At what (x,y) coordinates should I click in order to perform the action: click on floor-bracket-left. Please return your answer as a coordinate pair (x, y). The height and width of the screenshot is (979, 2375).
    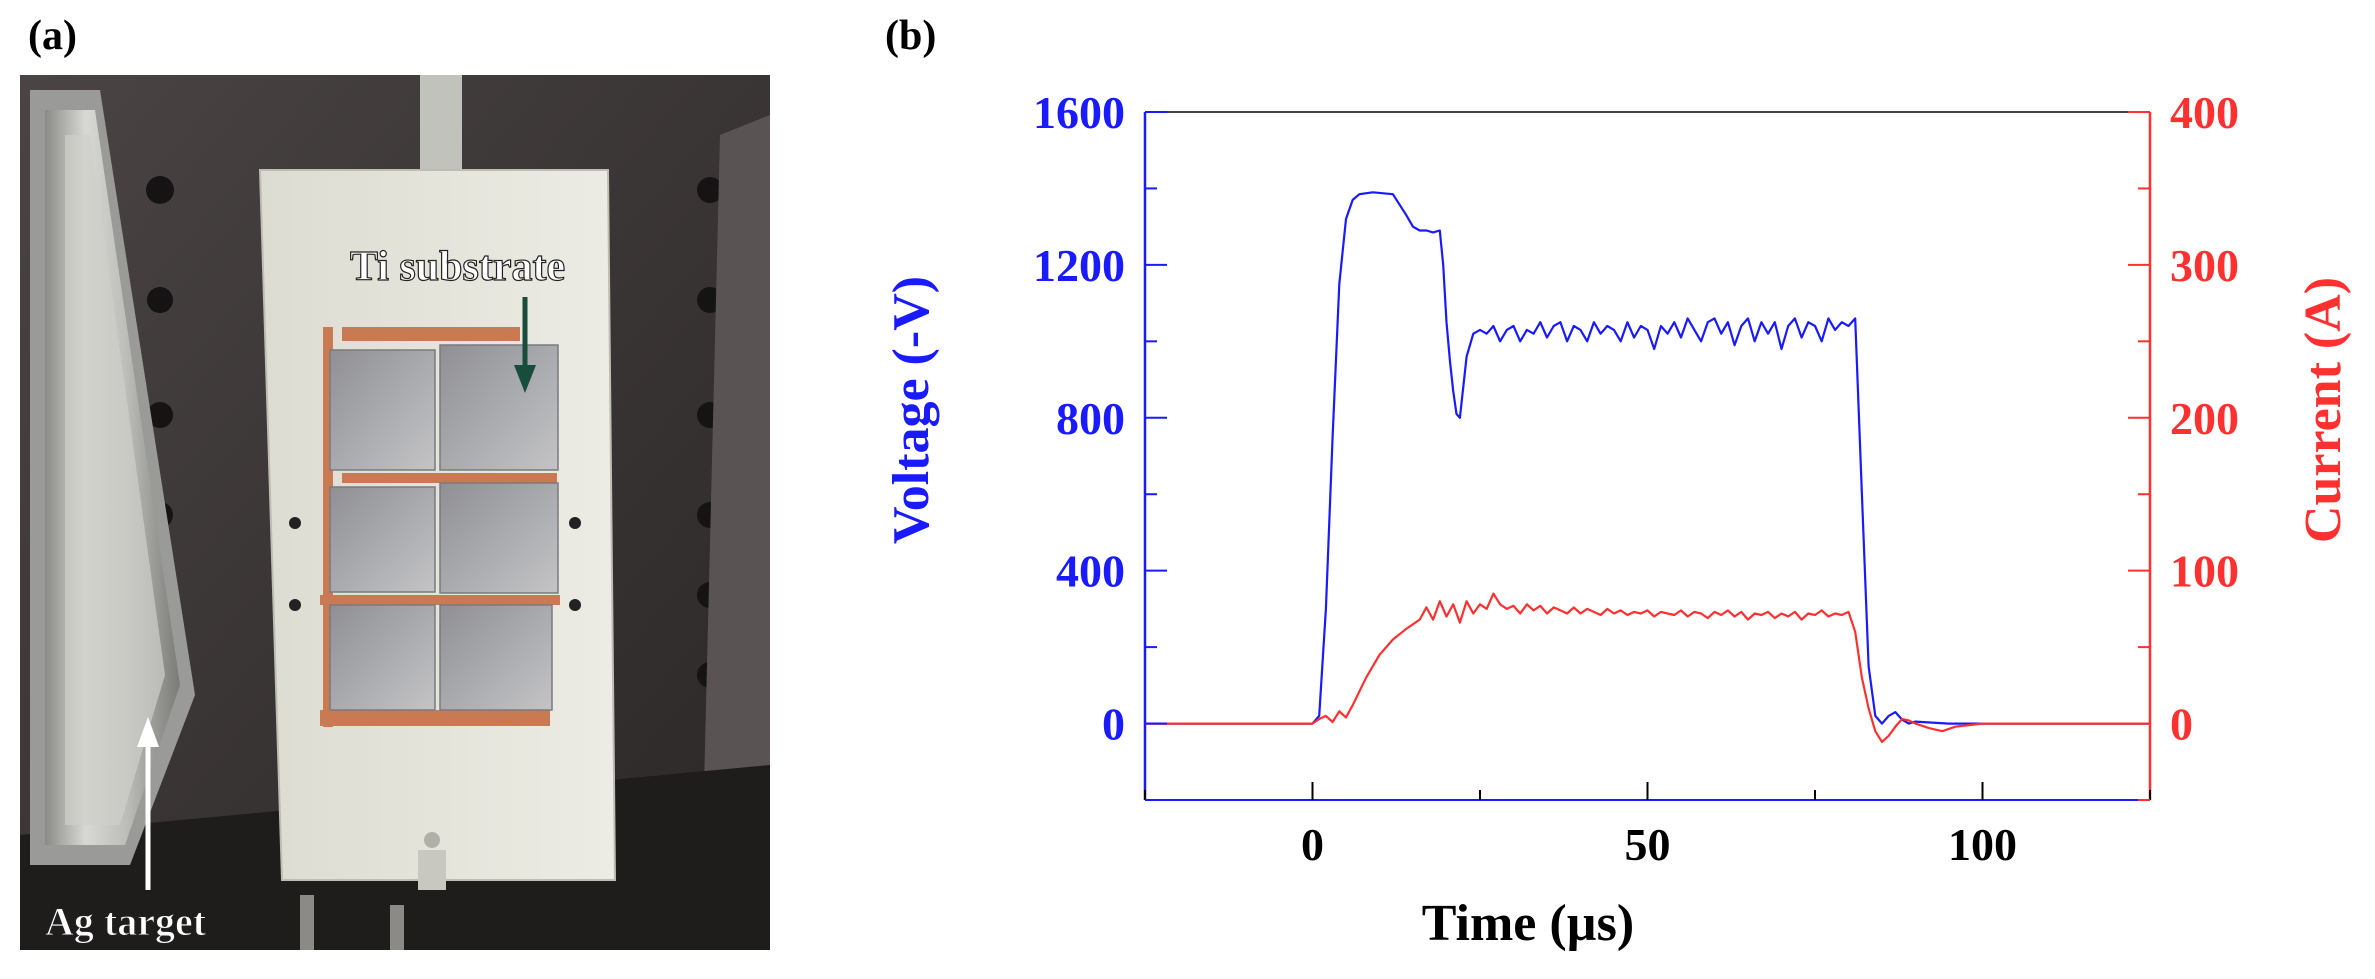
    Looking at the image, I should click on (307, 922).